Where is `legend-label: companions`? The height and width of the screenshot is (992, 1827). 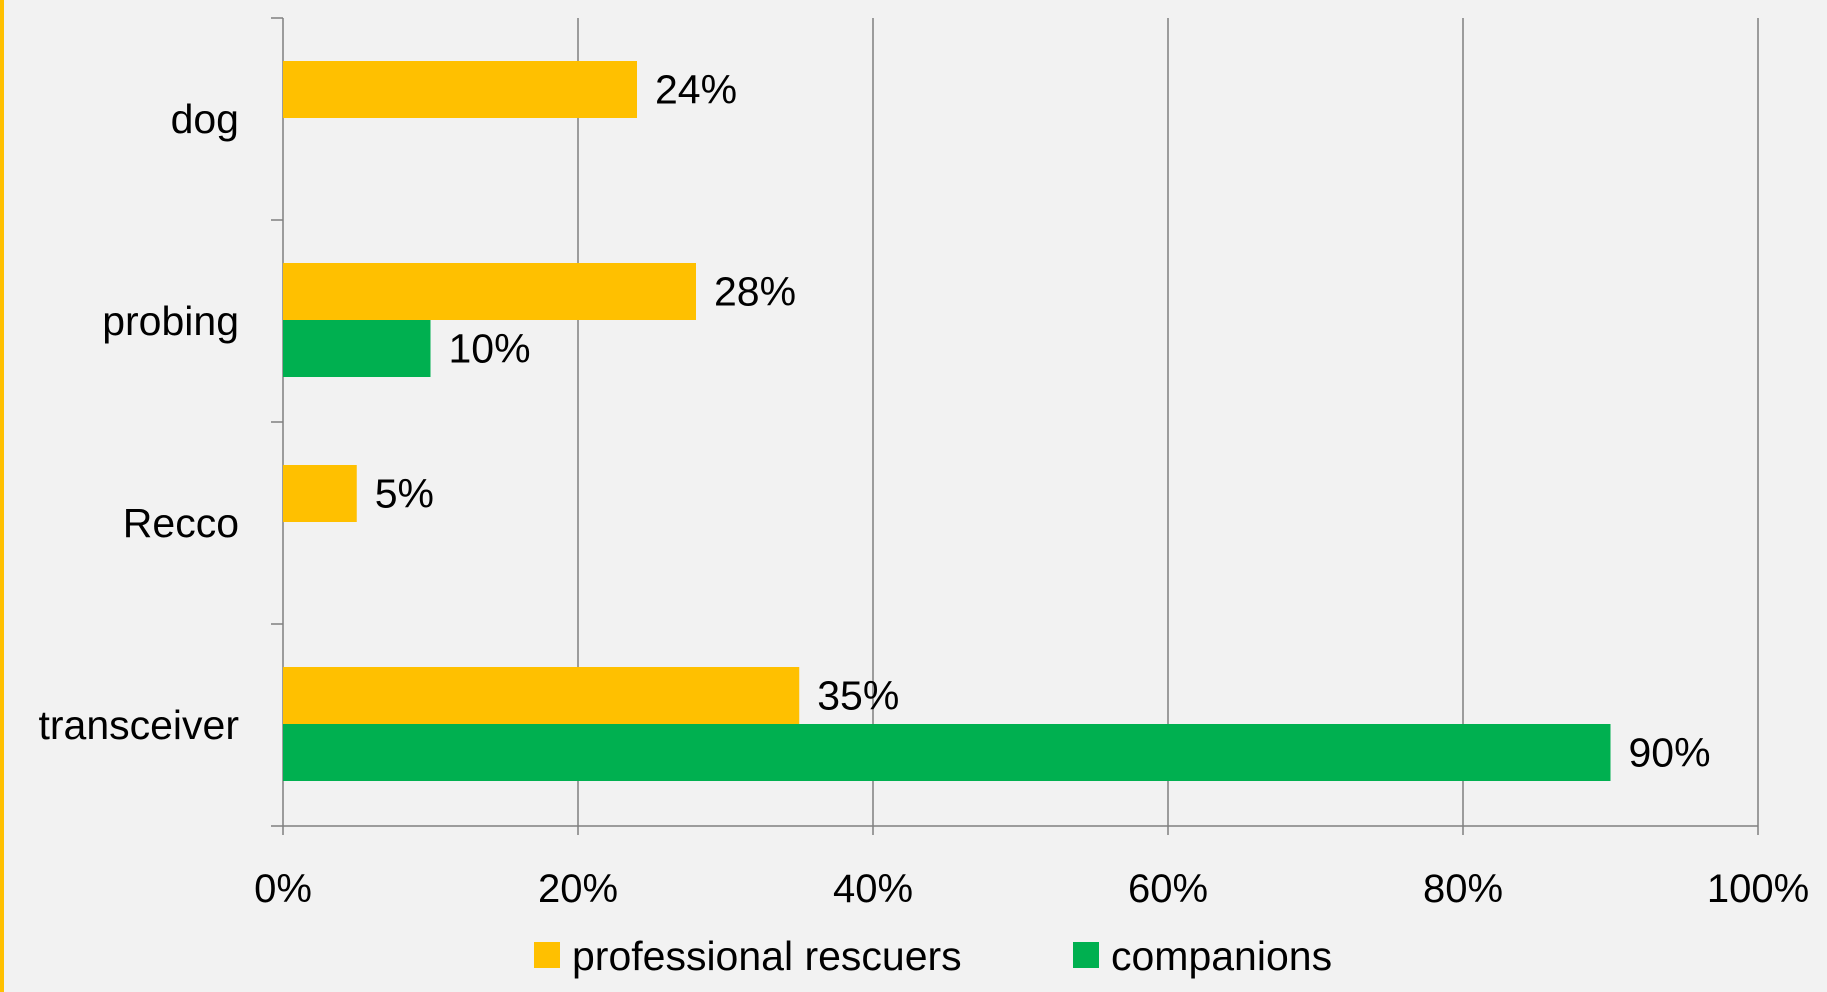 legend-label: companions is located at coordinates (1221, 956).